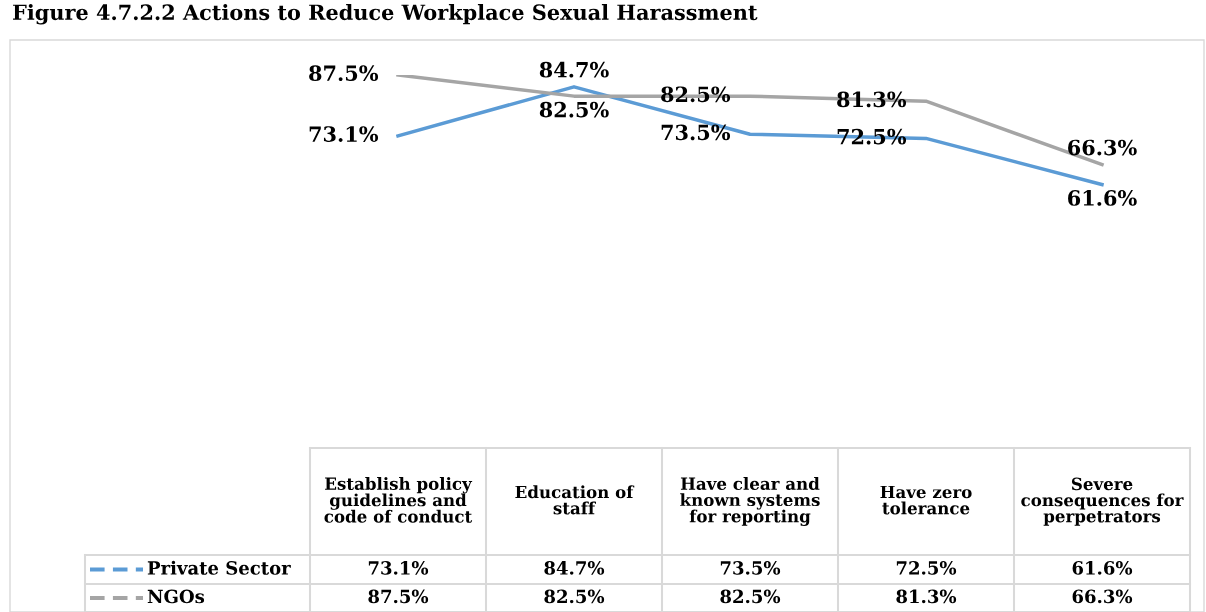 The width and height of the screenshot is (1206, 612). I want to click on data-label: 87.5%, so click(398, 596).